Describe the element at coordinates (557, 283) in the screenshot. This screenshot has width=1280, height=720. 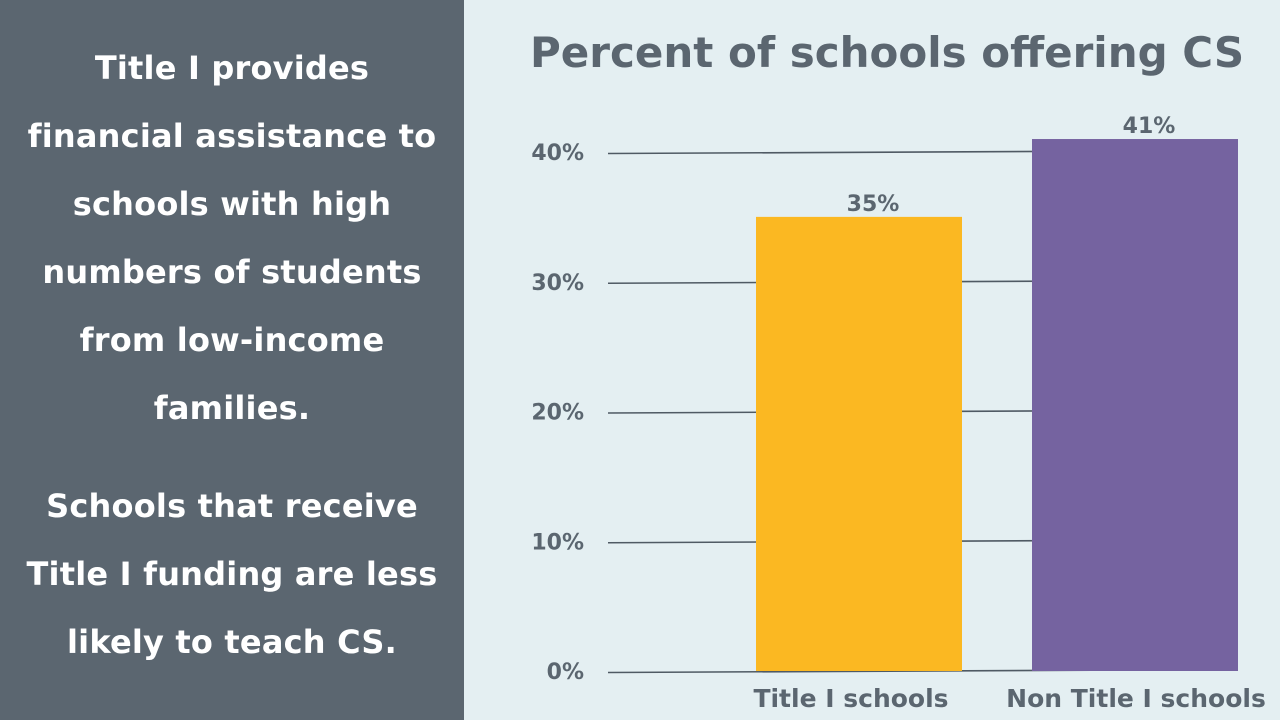
I see `y-tick-label: 30%` at that location.